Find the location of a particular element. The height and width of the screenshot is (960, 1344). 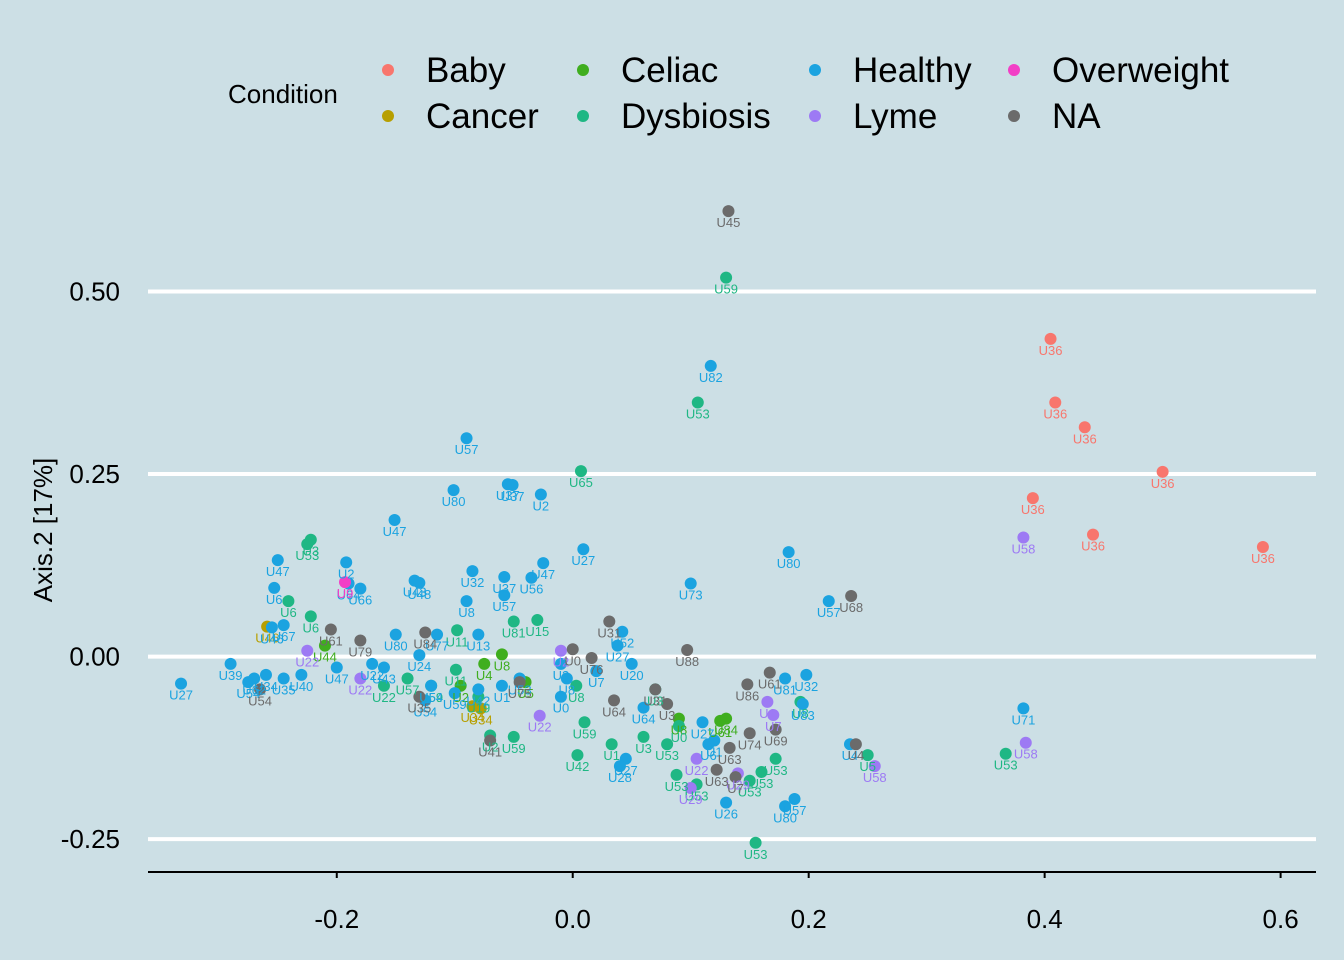

point-label: U34 is located at coordinates (481, 719).